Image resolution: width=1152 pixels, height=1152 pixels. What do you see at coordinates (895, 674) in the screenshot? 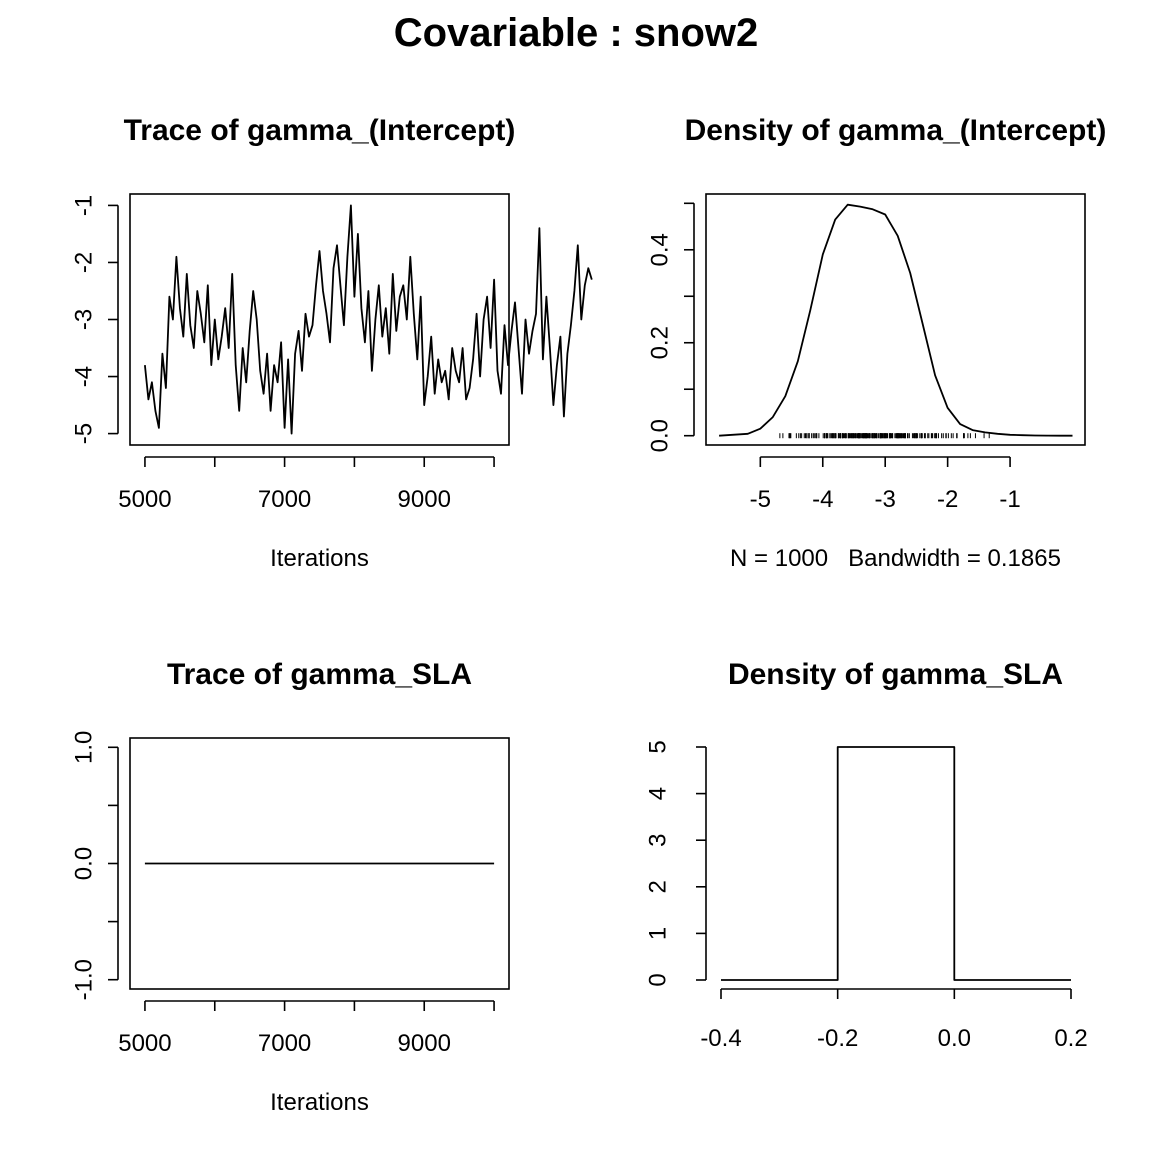
I see `panel-title: Density of gamma_SLA` at bounding box center [895, 674].